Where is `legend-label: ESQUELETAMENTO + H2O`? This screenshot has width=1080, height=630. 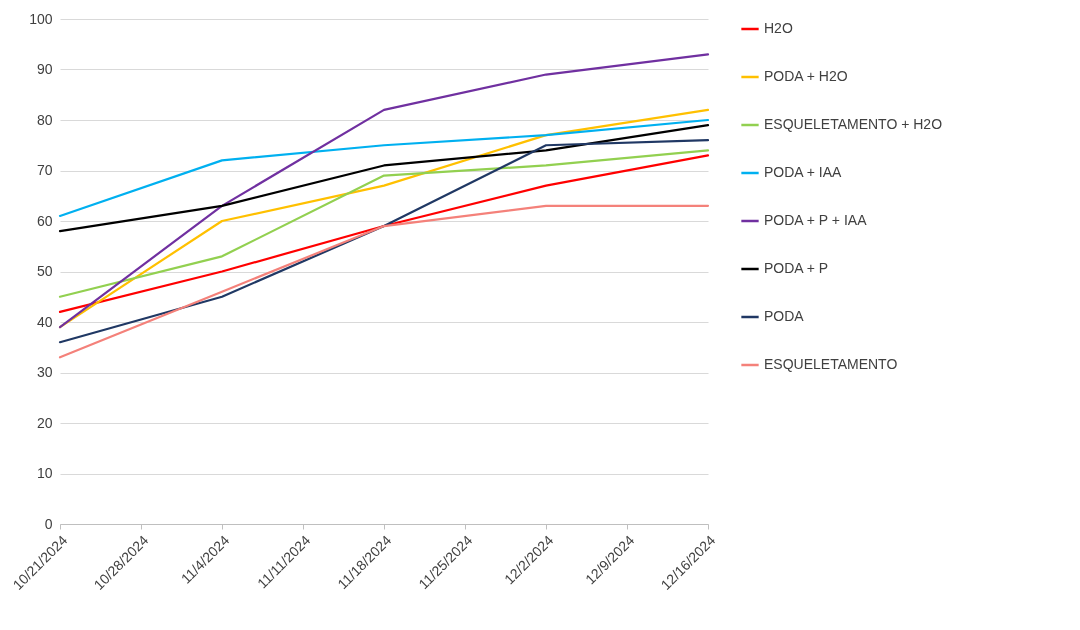
legend-label: ESQUELETAMENTO + H2O is located at coordinates (853, 124).